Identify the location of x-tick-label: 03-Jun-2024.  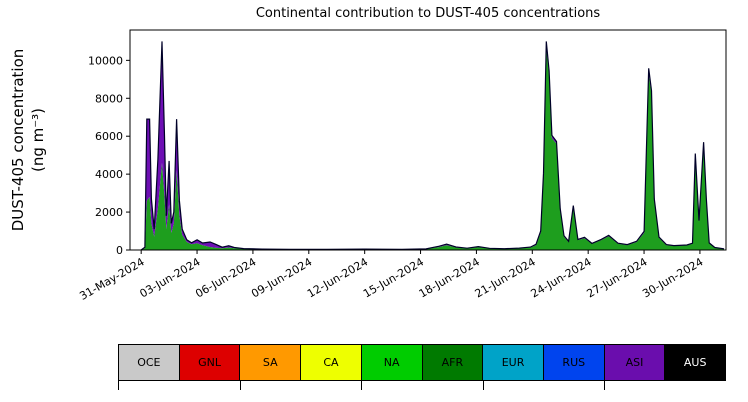
(169, 277).